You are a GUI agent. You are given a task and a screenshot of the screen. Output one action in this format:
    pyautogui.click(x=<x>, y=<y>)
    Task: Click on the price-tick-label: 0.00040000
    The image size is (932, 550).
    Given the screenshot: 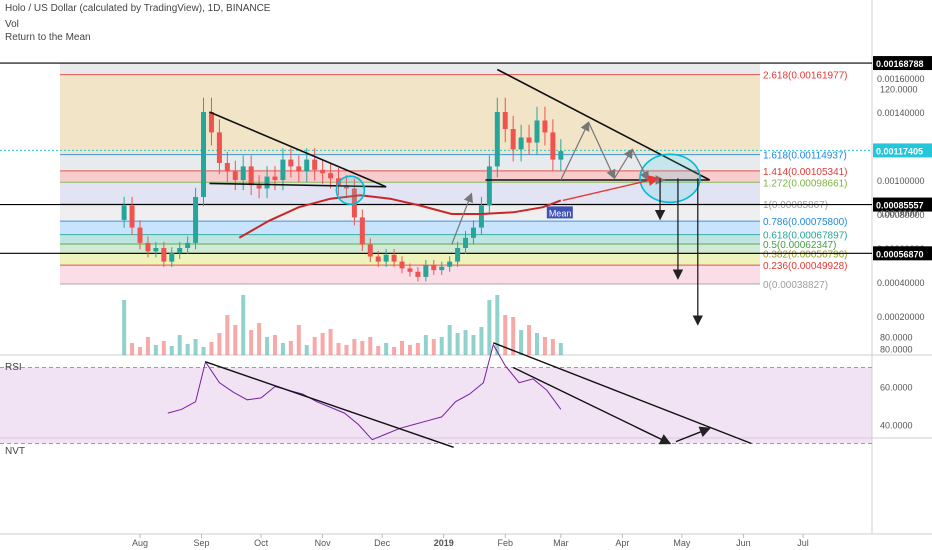 What is the action you would take?
    pyautogui.click(x=901, y=283)
    